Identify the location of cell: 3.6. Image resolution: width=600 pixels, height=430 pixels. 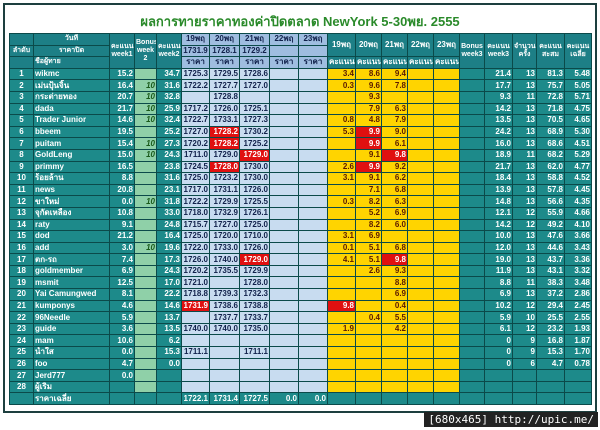
(122, 329).